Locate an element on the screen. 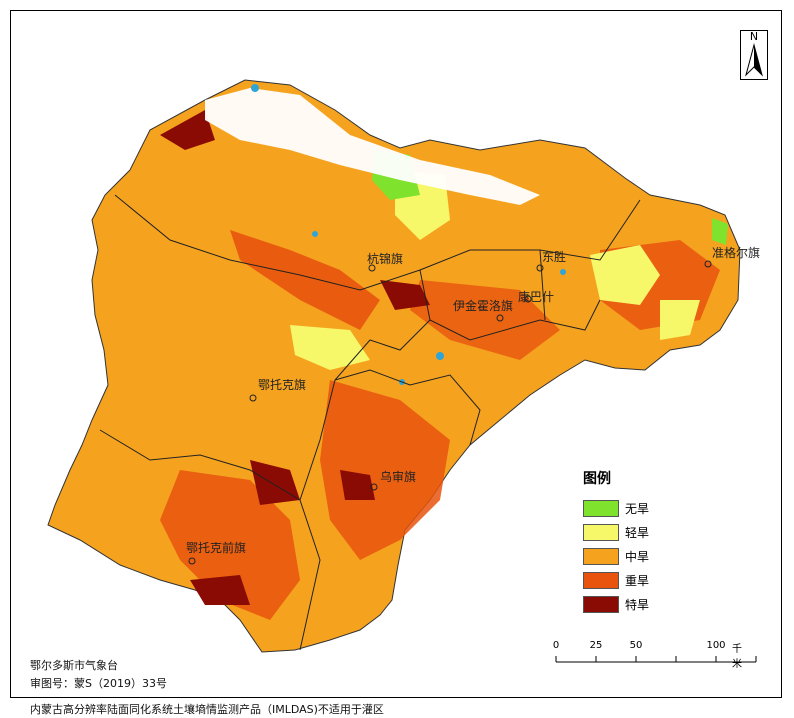  agency-label: 鄂尔多斯市气象台 is located at coordinates (74, 665).